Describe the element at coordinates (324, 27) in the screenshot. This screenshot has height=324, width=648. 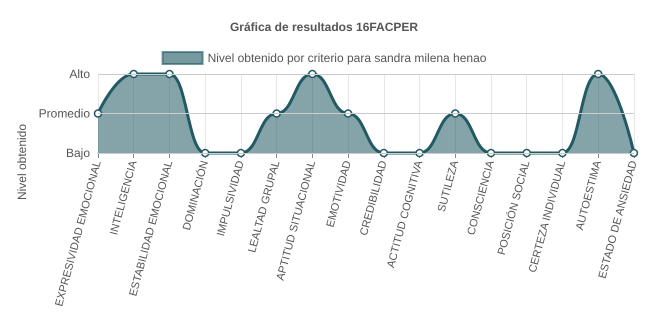
I see `chart-title: Gráfica de resultados 16FACPER` at that location.